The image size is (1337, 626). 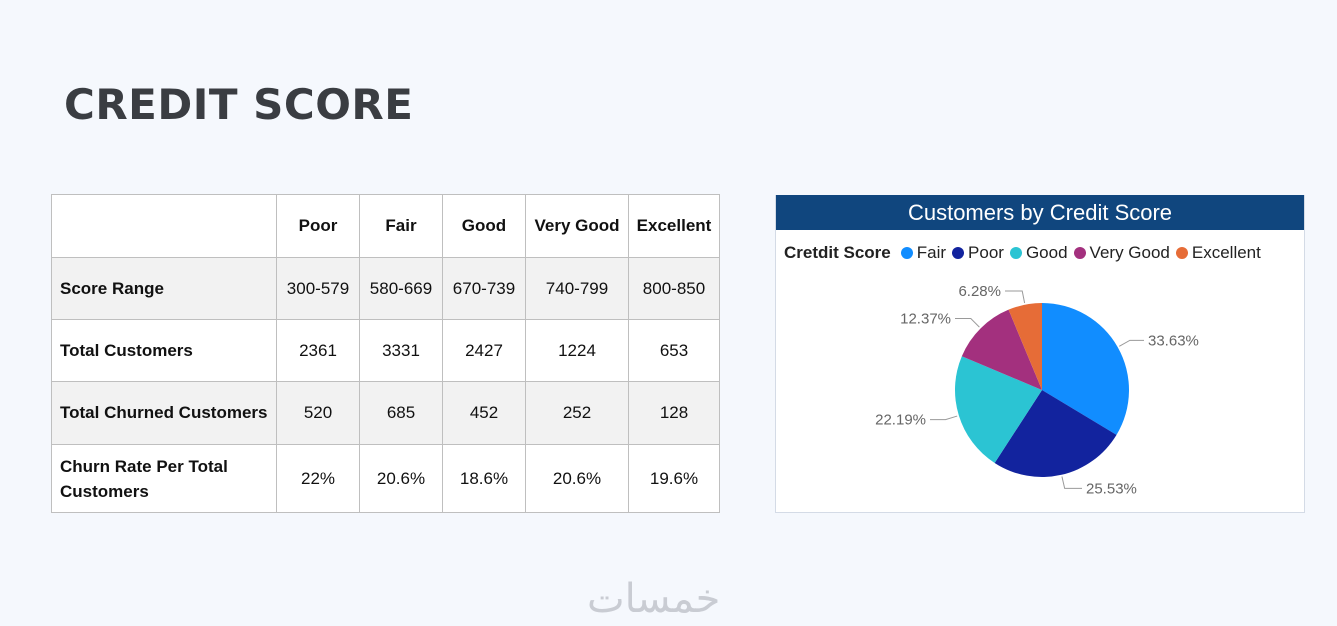 I want to click on table-cell: 19.6%, so click(x=674, y=478).